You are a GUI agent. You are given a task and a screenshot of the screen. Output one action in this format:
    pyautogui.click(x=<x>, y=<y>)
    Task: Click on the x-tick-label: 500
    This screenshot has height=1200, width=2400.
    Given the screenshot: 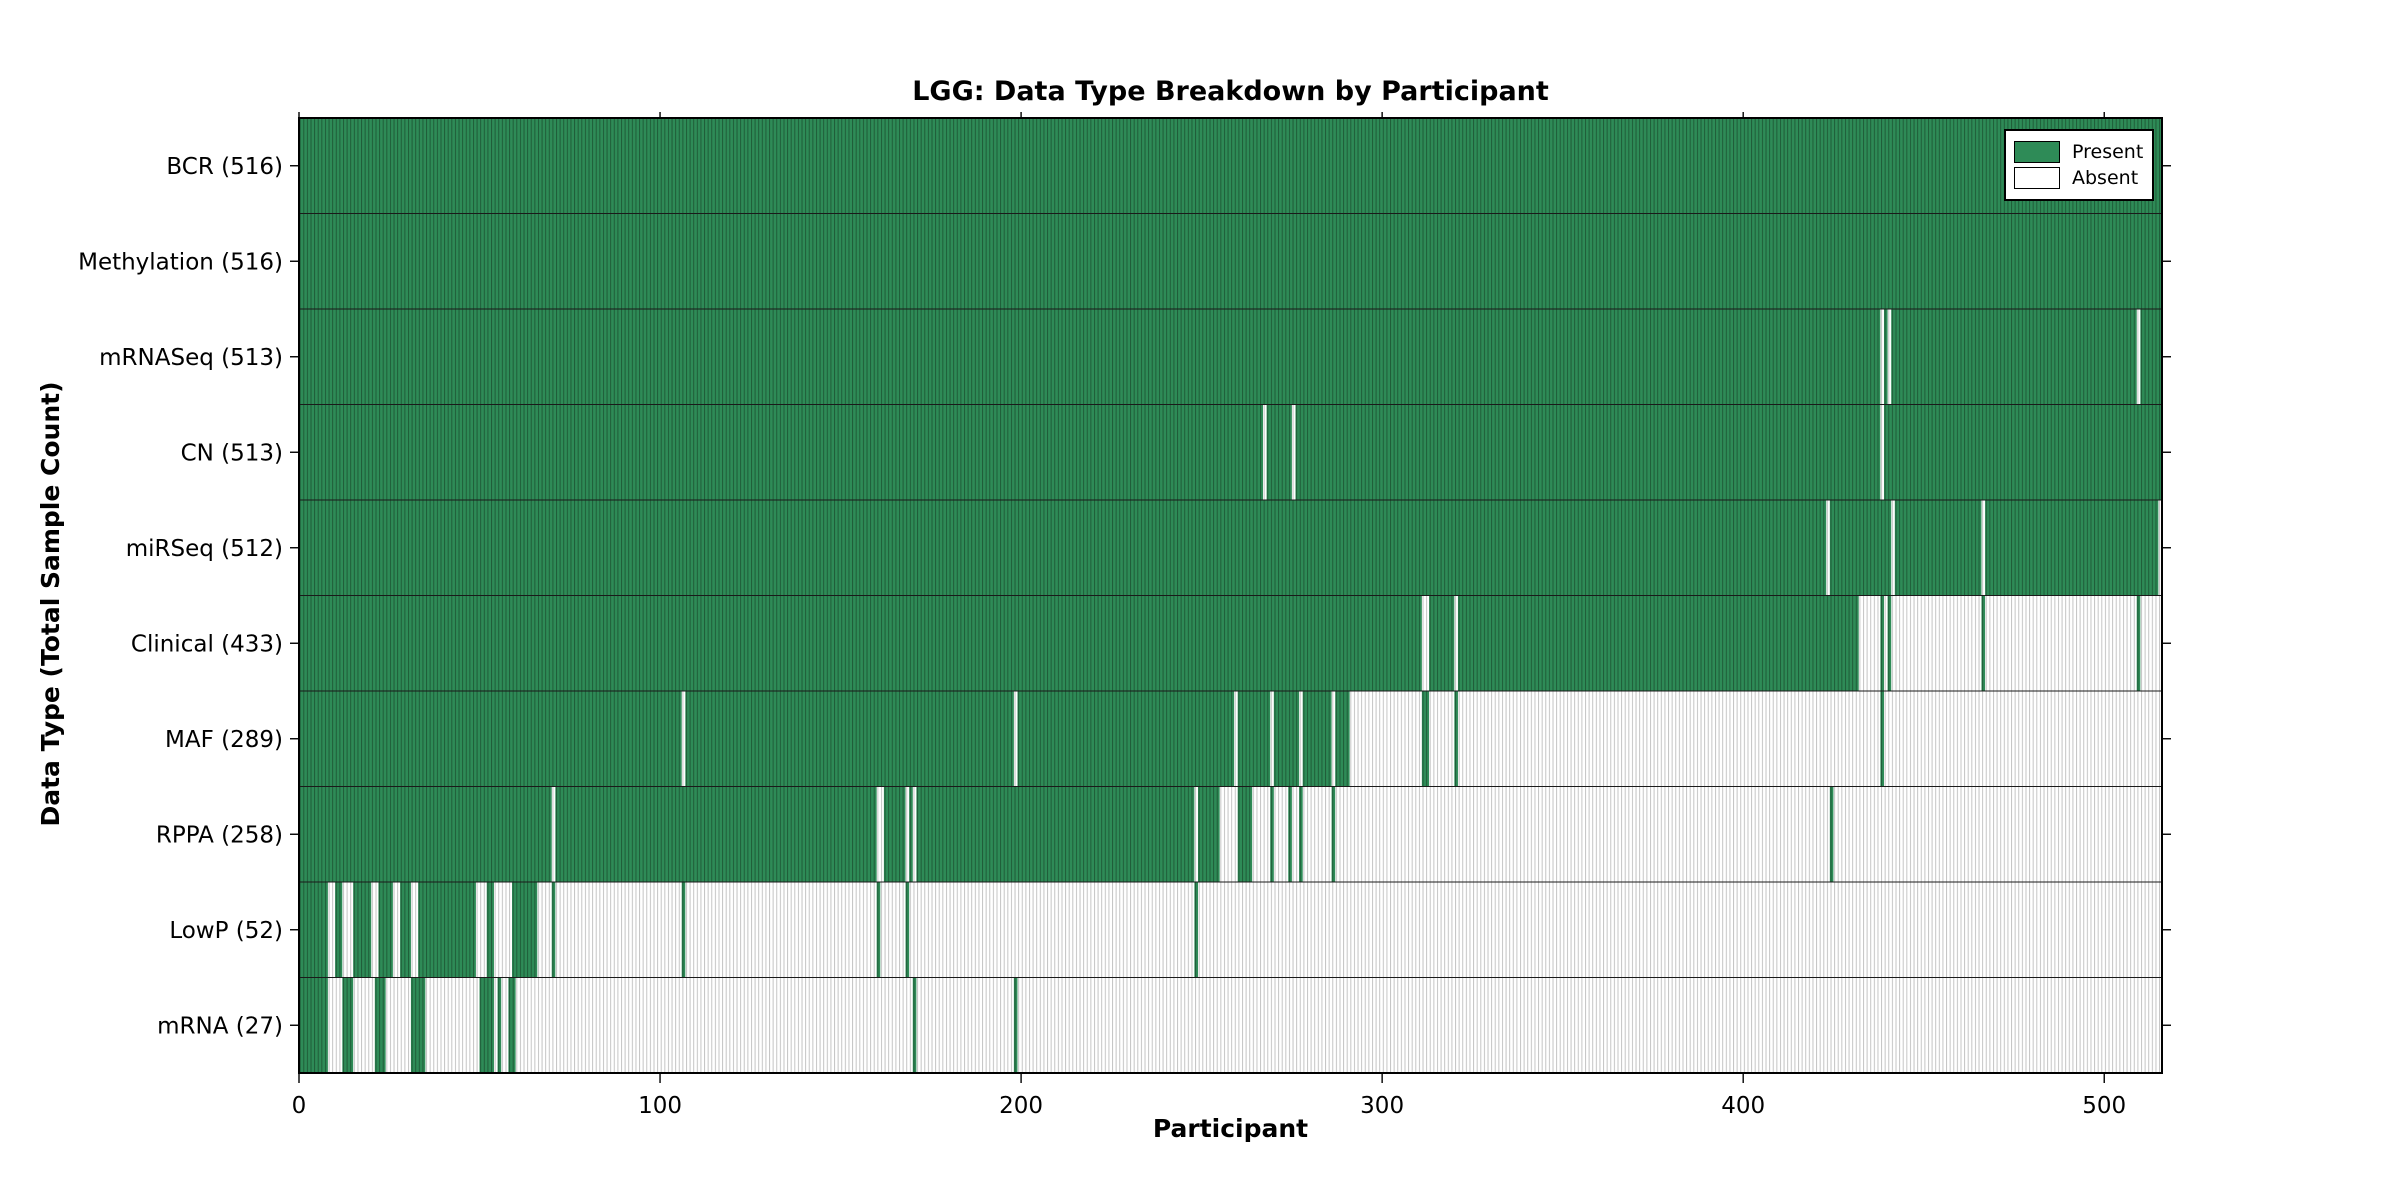 What is the action you would take?
    pyautogui.click(x=2104, y=1106)
    